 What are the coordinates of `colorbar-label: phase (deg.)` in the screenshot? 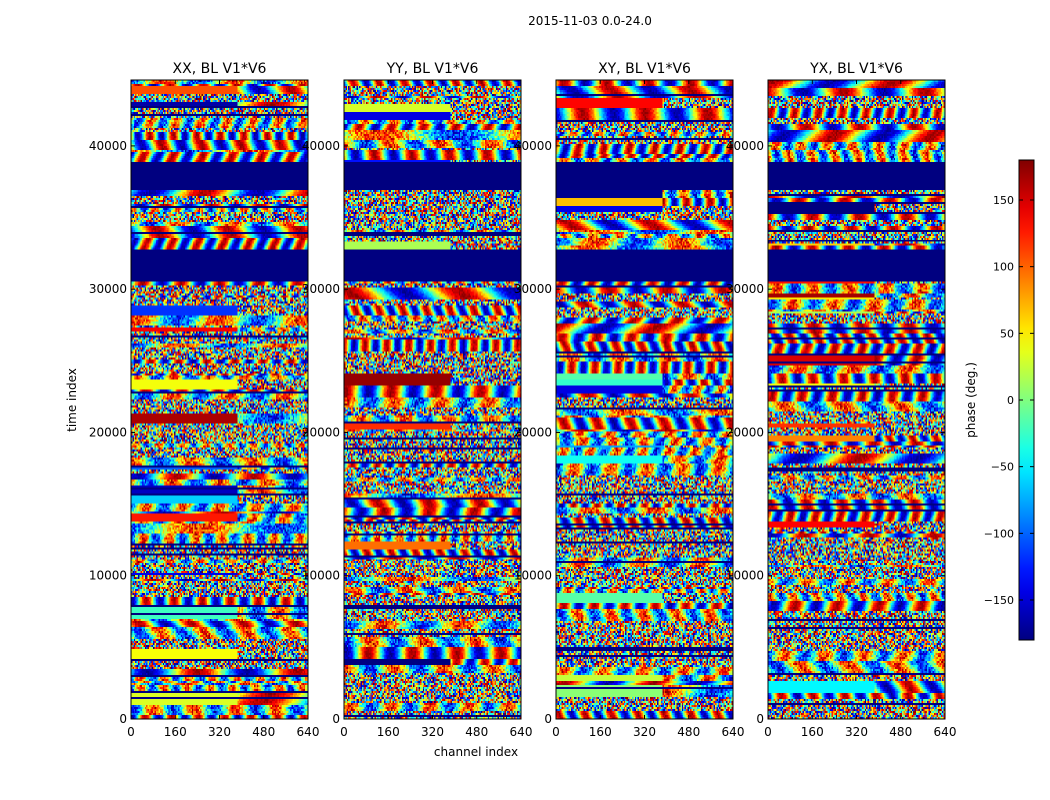 It's located at (971, 400).